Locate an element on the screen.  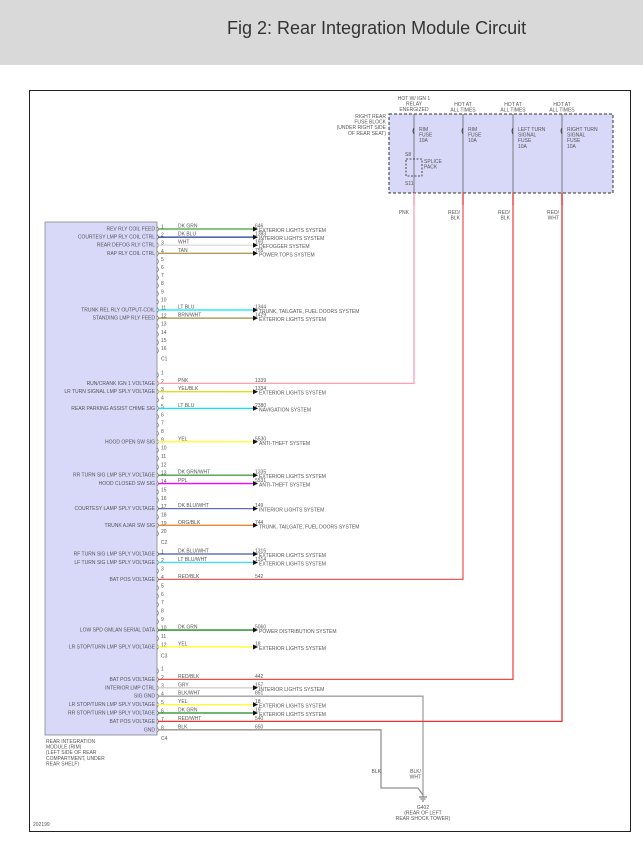
header-bar: Fig 2: Rear Integration Module Circuit is located at coordinates (321, 32).